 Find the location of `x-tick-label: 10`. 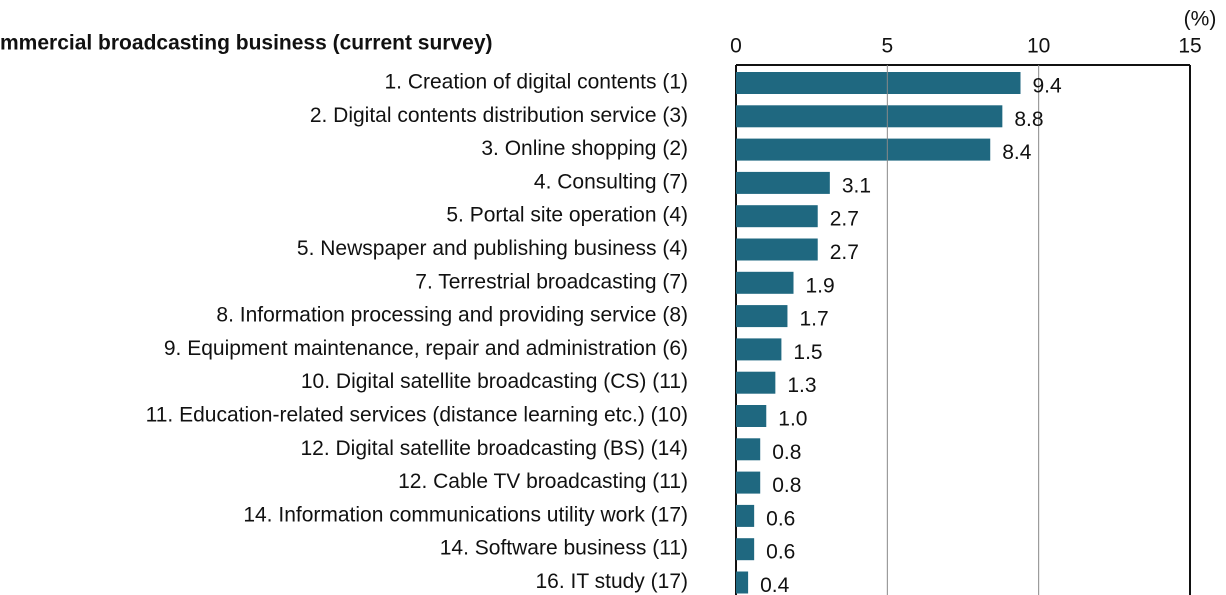

x-tick-label: 10 is located at coordinates (1038, 46).